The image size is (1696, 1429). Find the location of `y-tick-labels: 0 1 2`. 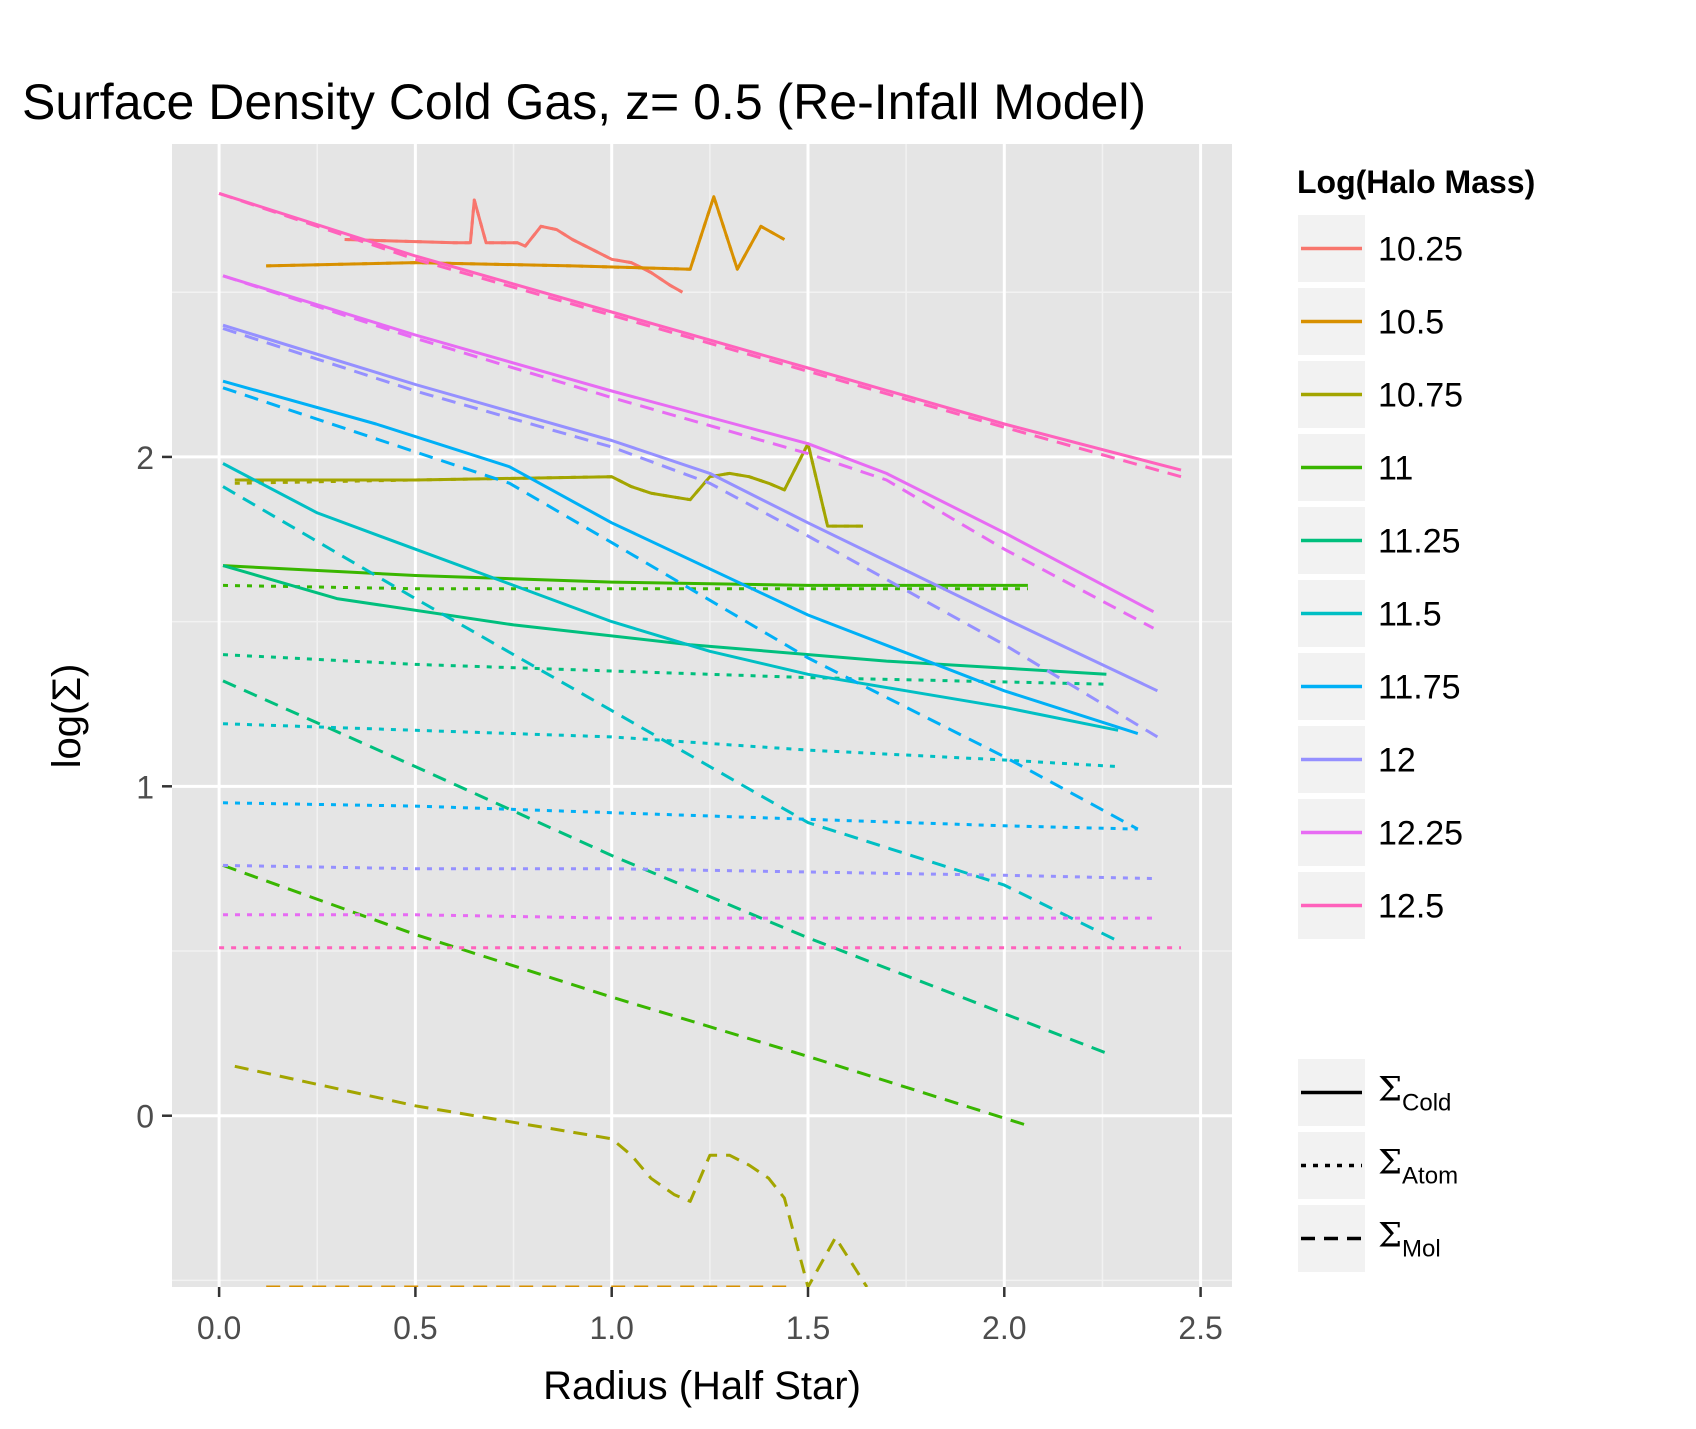

y-tick-labels: 0 1 2 is located at coordinates (145, 787).